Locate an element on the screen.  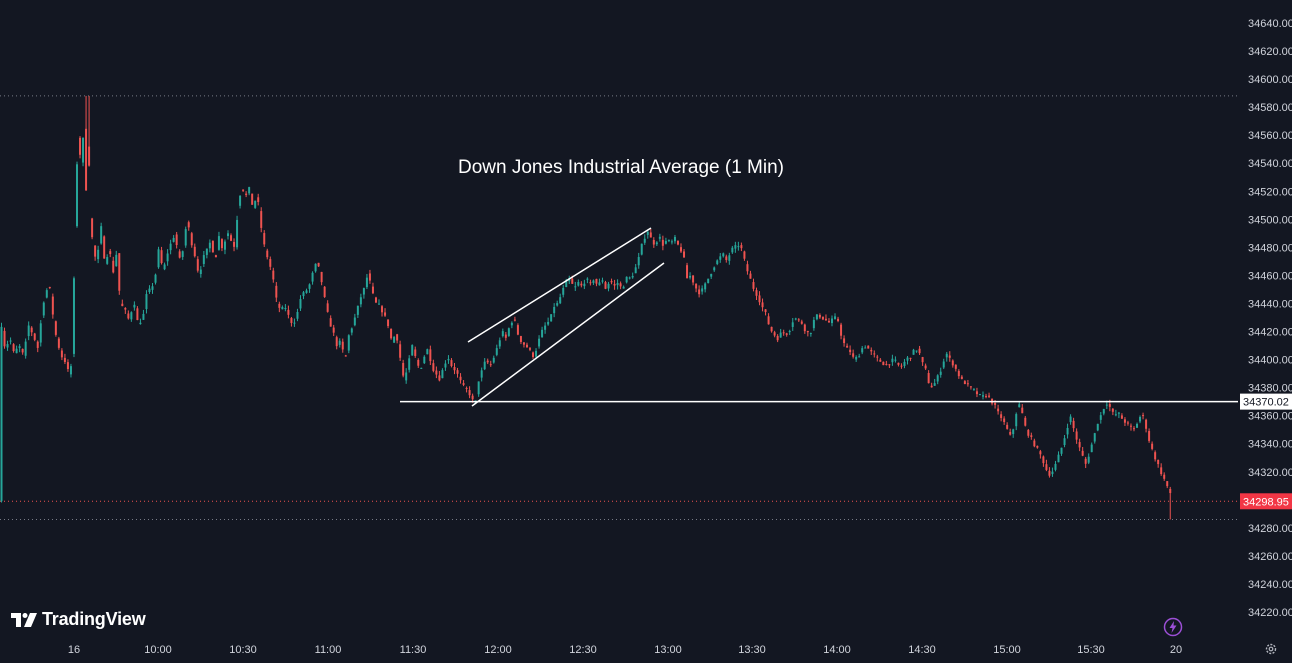
time-tick-label: 12:00 is located at coordinates (498, 650).